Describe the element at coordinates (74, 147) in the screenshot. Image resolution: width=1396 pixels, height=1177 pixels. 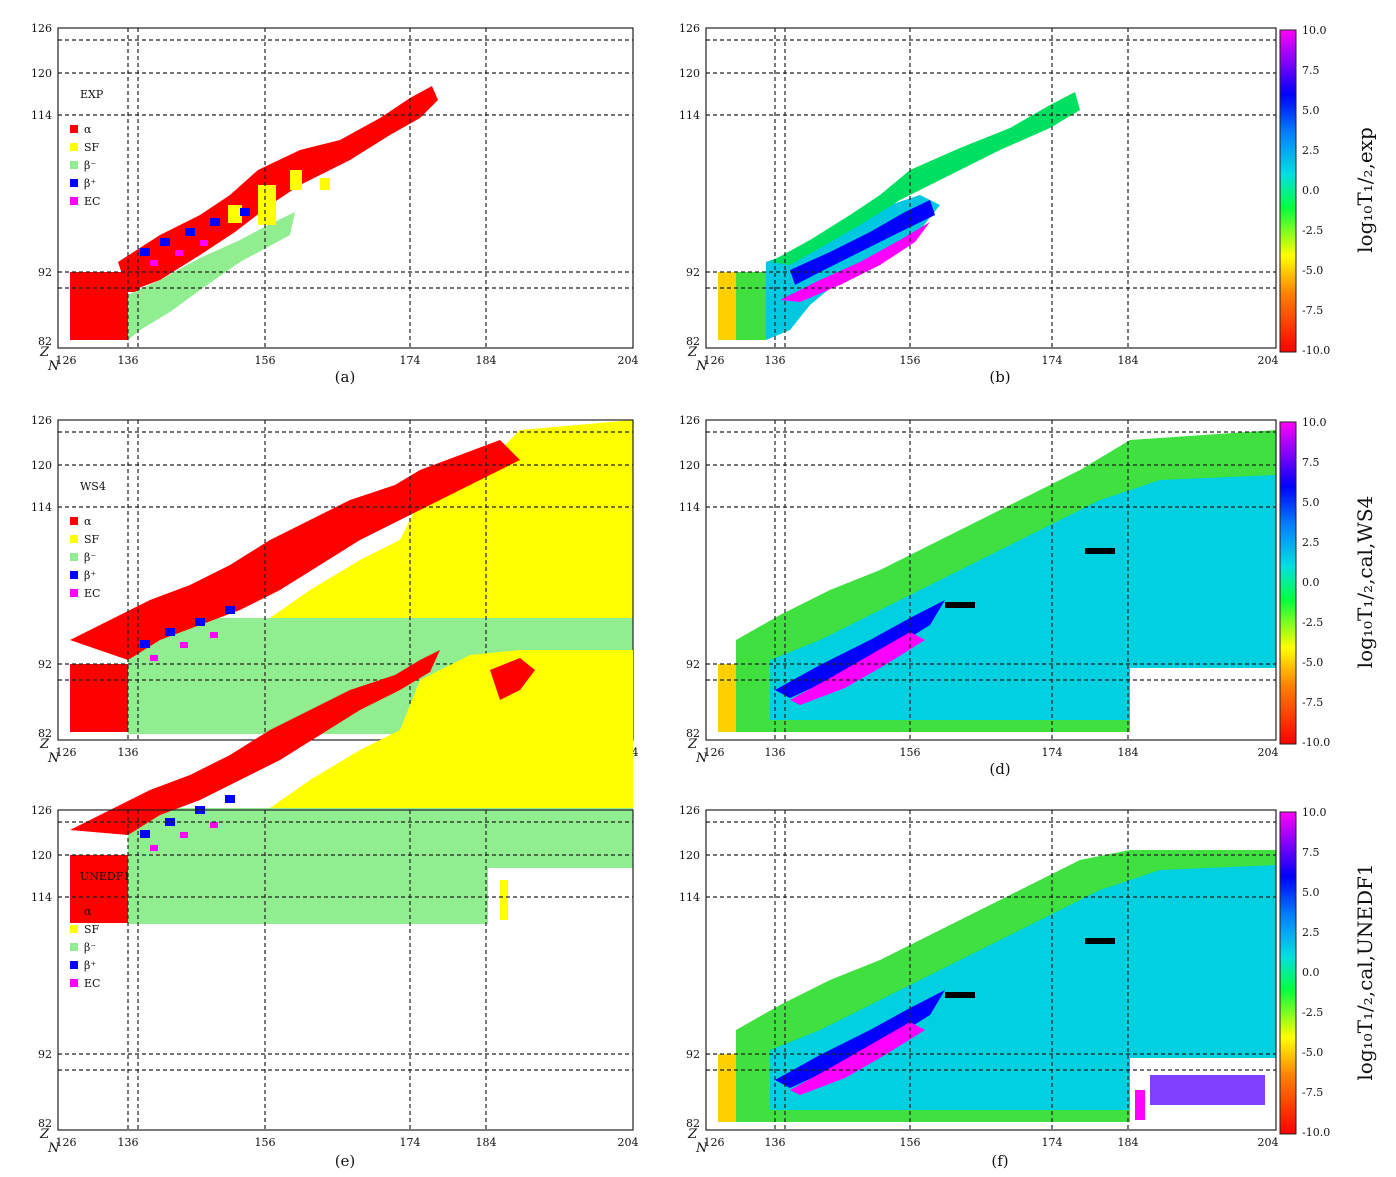
I see `legend-swatch-sf` at that location.